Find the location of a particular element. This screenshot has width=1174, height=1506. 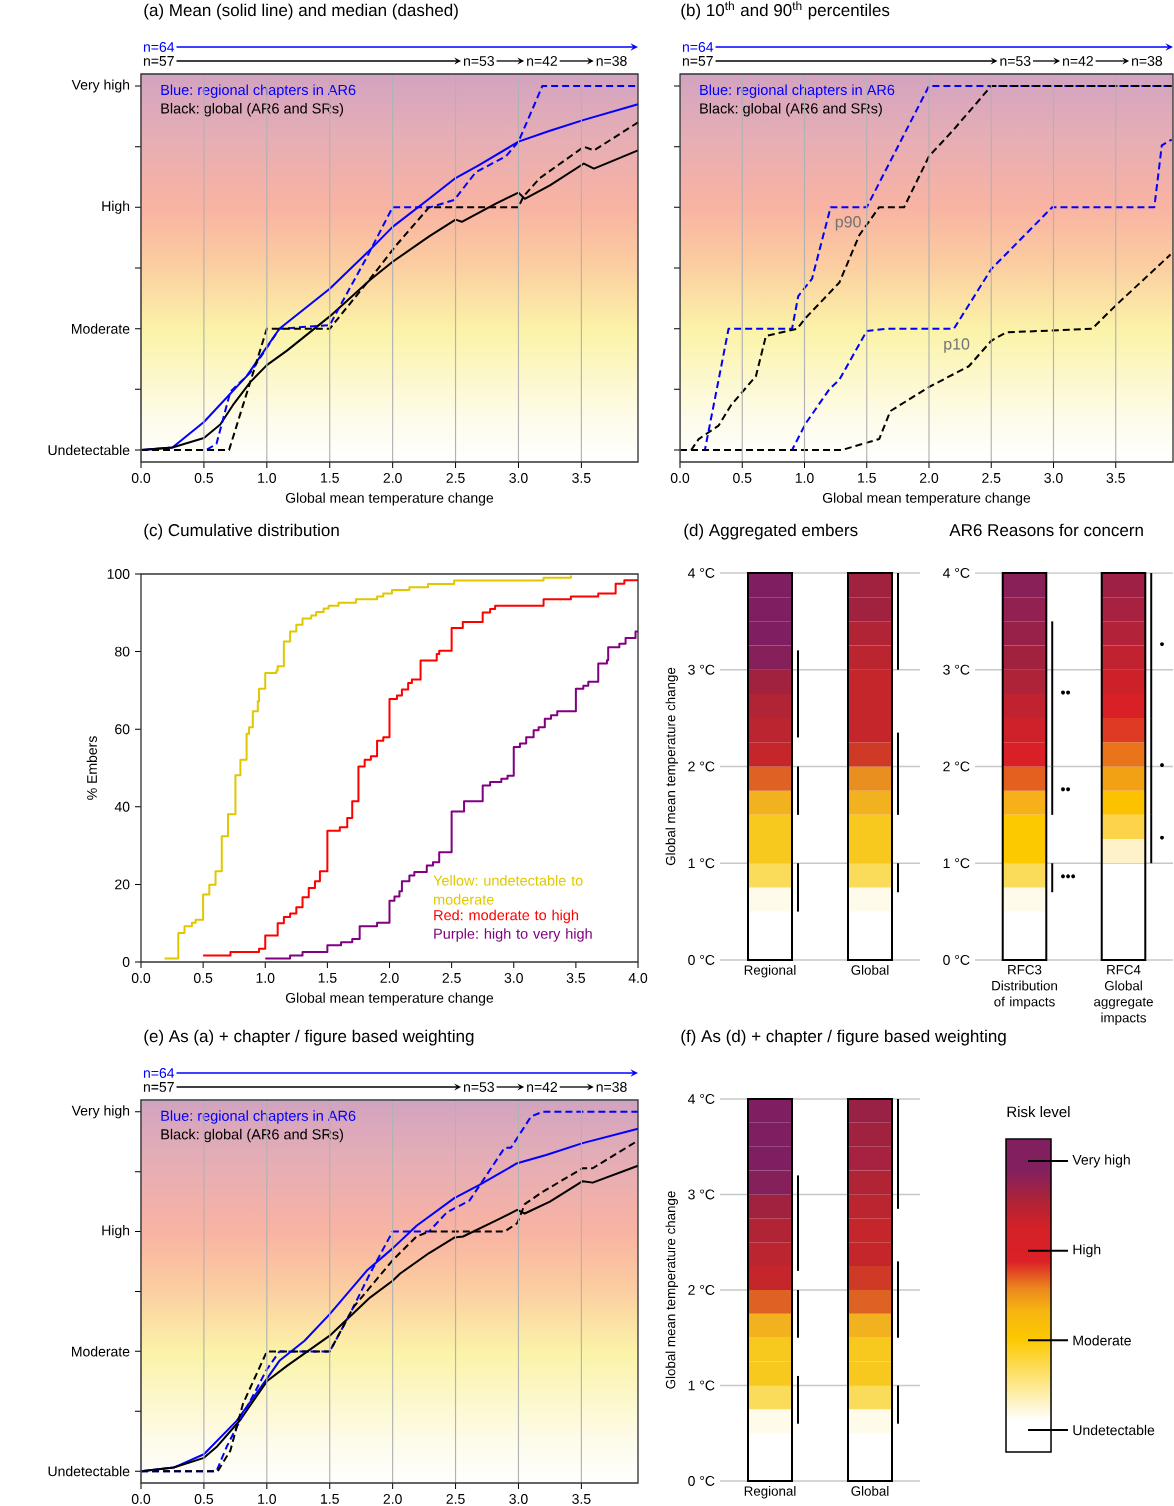

annotation: •• is located at coordinates (1066, 789).